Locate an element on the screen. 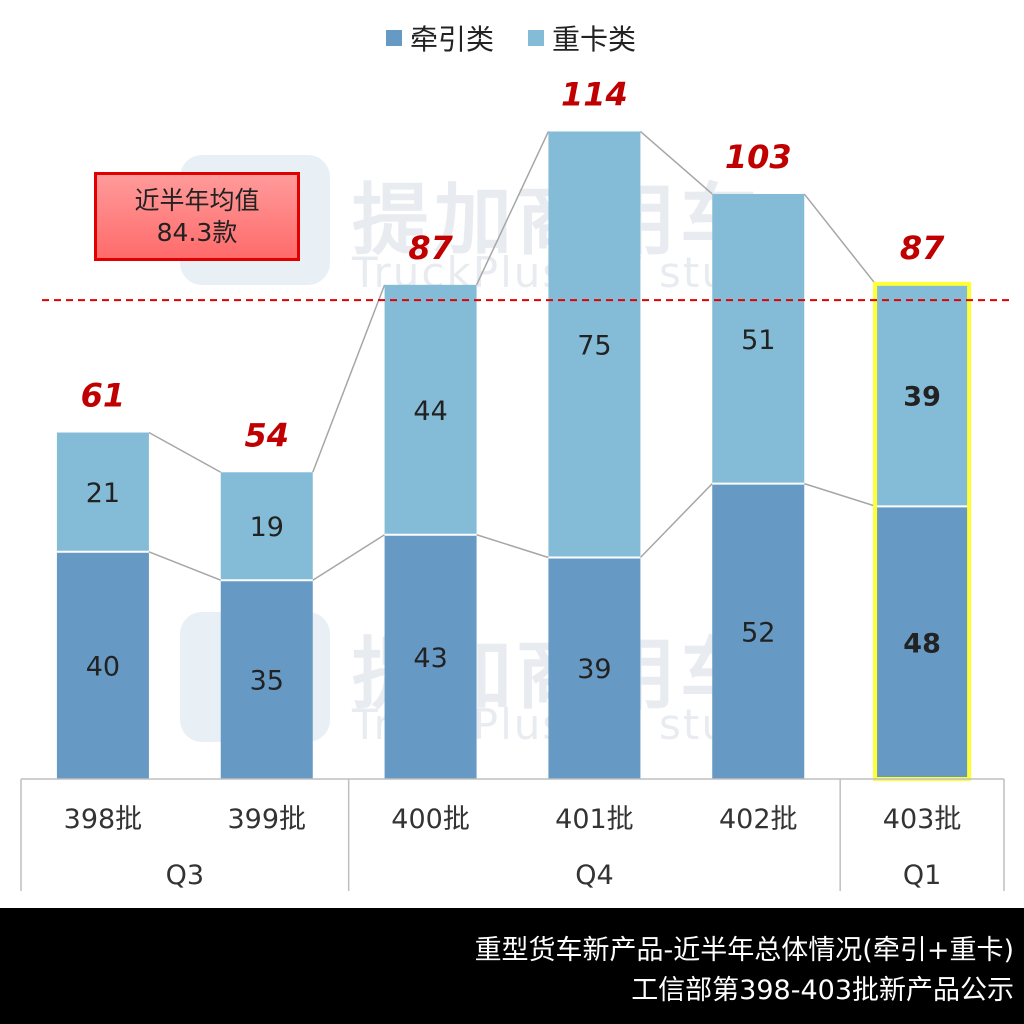 The image size is (1024, 1024). label-traction-5: 48 is located at coordinates (922, 644).